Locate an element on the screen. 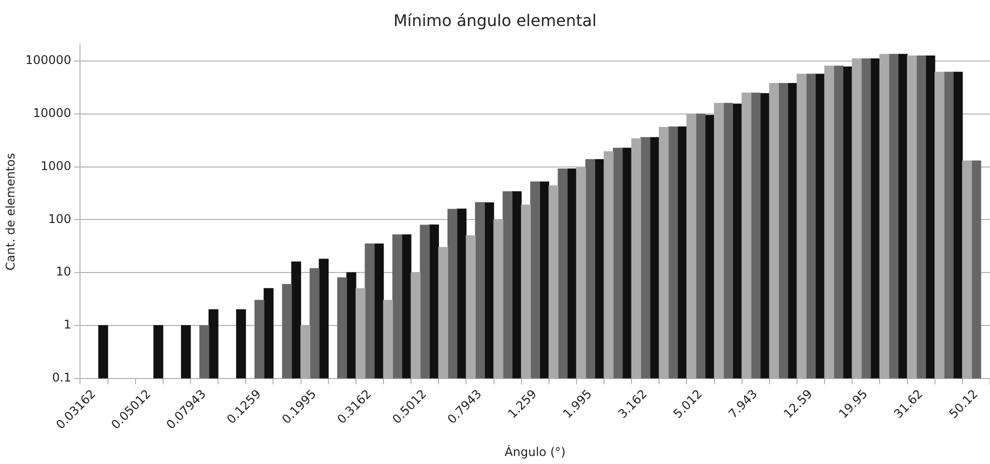 The width and height of the screenshot is (990, 464). y-tick-label: 100 is located at coordinates (60, 219).